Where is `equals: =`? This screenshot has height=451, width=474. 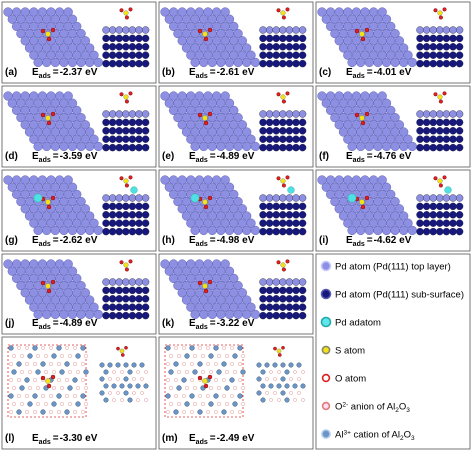 equals: = is located at coordinates (213, 156).